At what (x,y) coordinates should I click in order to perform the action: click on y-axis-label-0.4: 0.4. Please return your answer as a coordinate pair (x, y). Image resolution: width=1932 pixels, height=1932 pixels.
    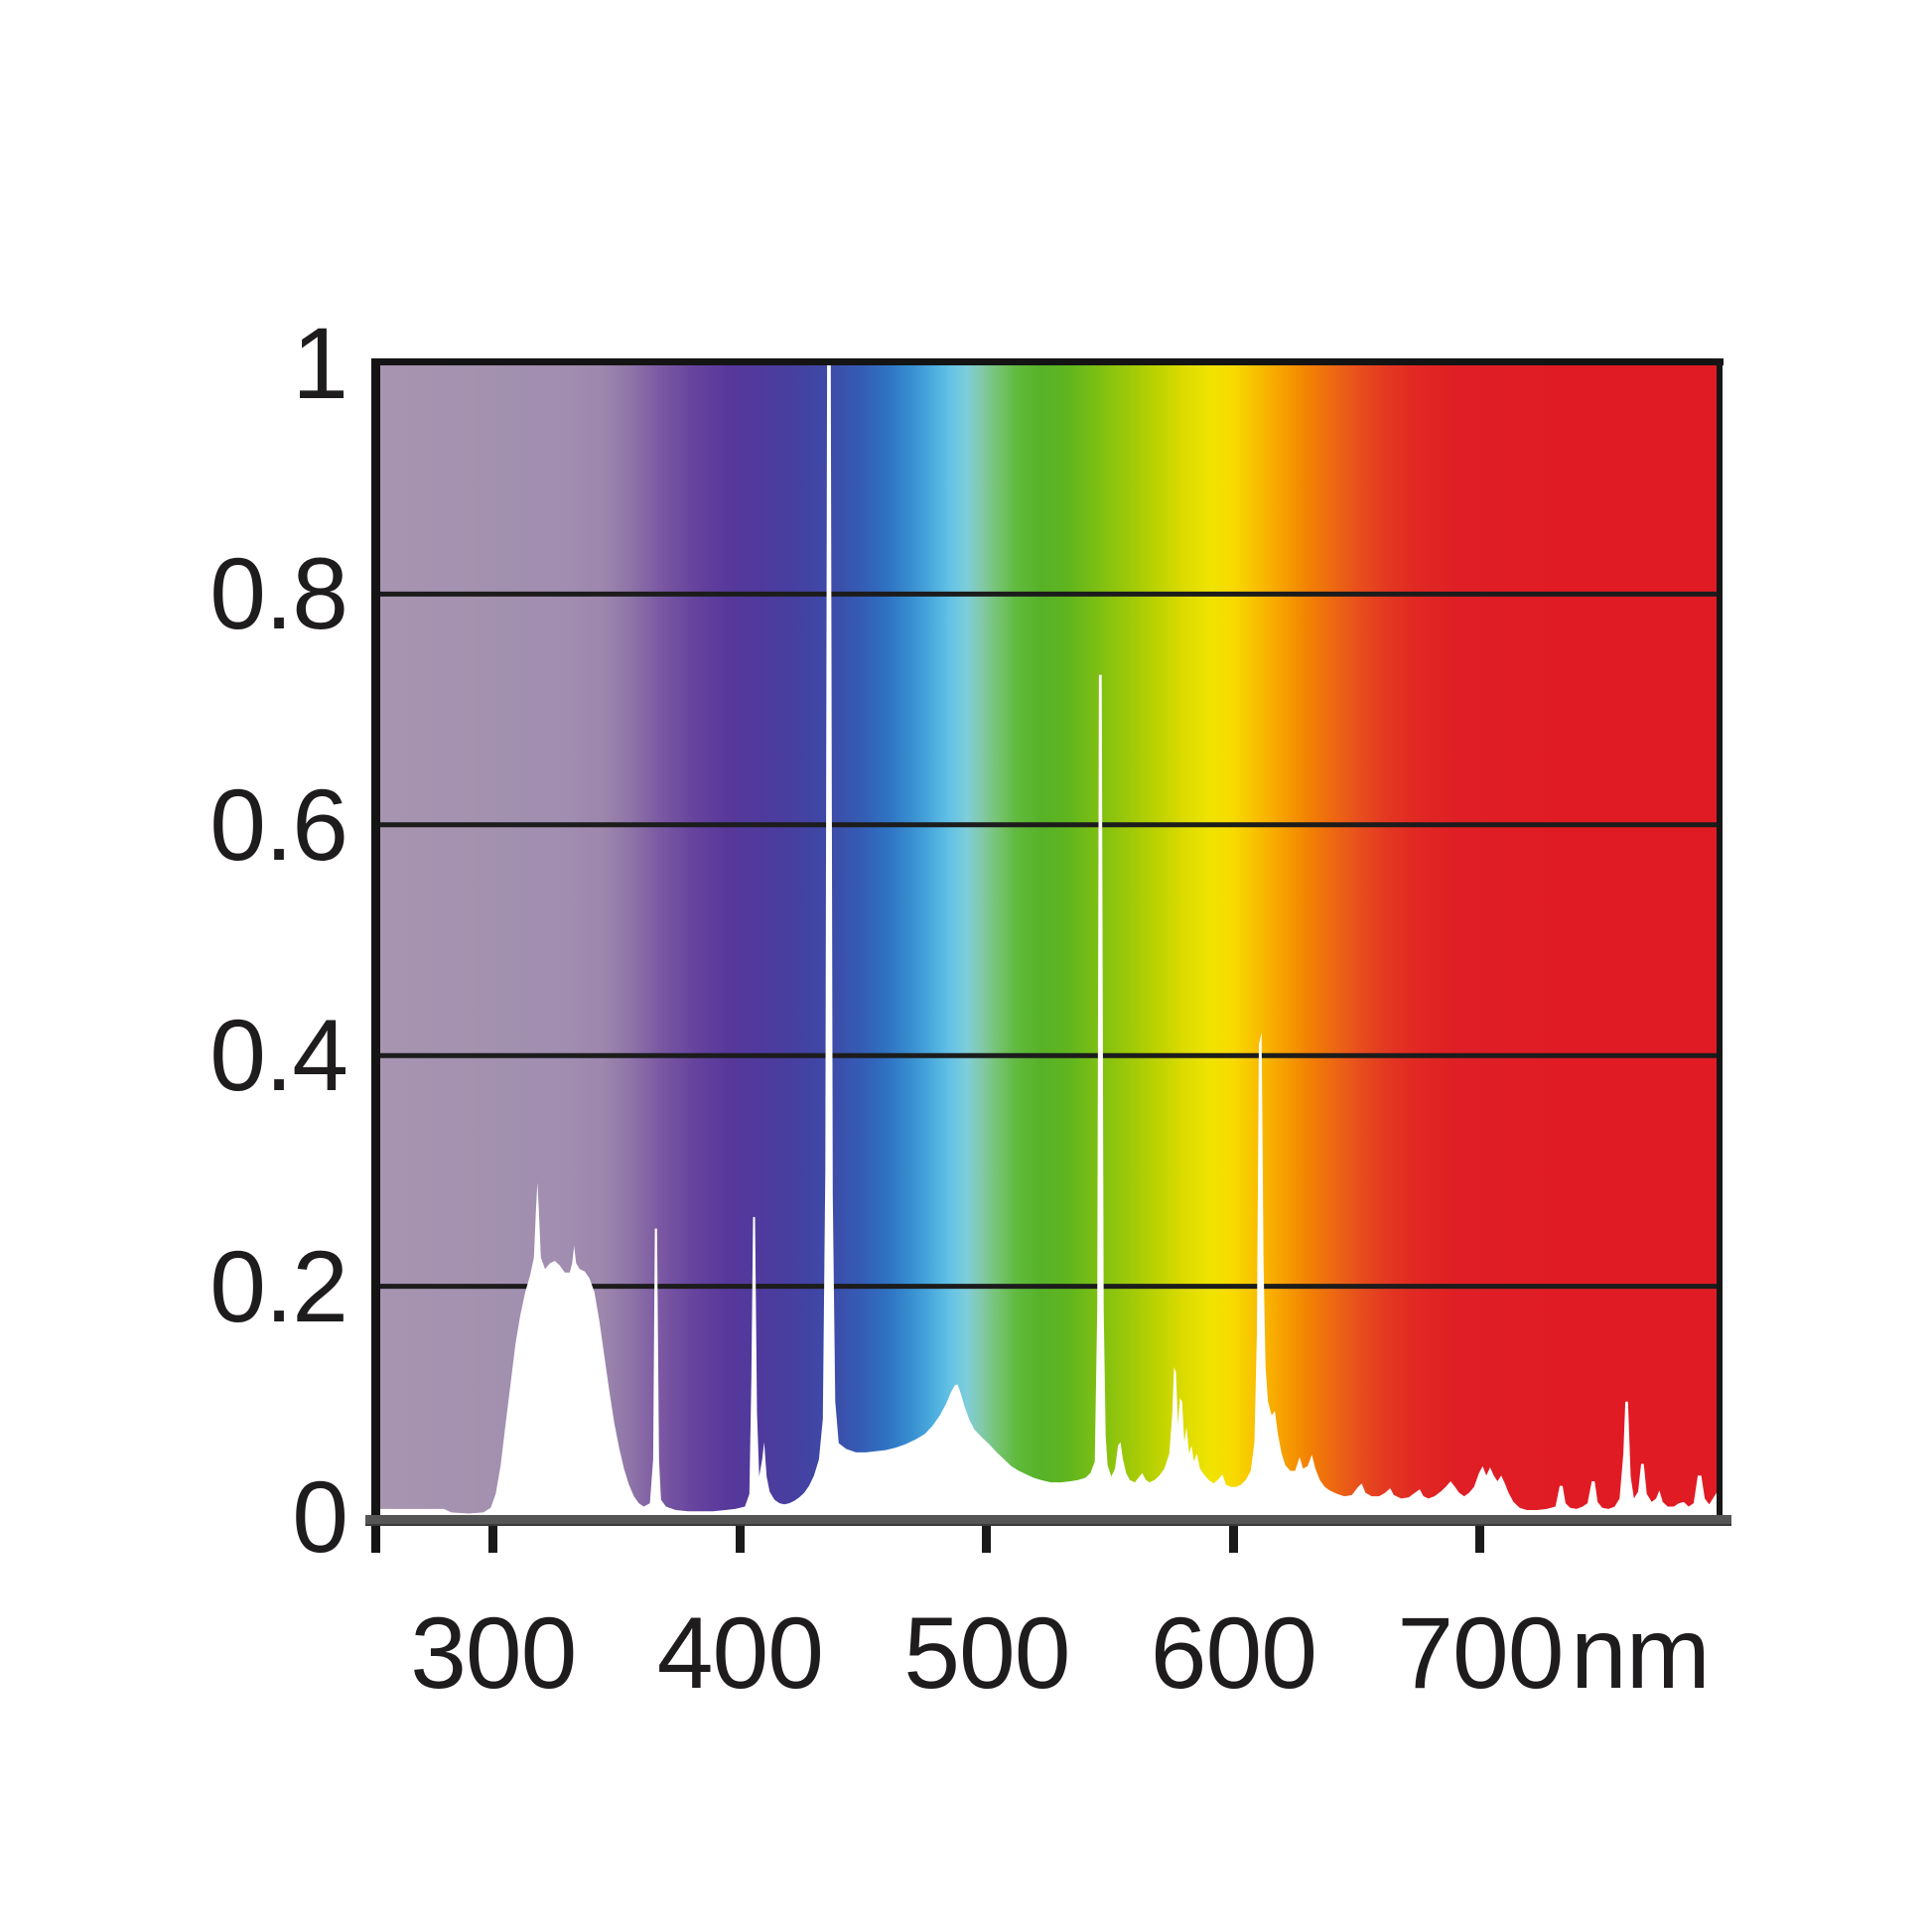
    Looking at the image, I should click on (278, 1056).